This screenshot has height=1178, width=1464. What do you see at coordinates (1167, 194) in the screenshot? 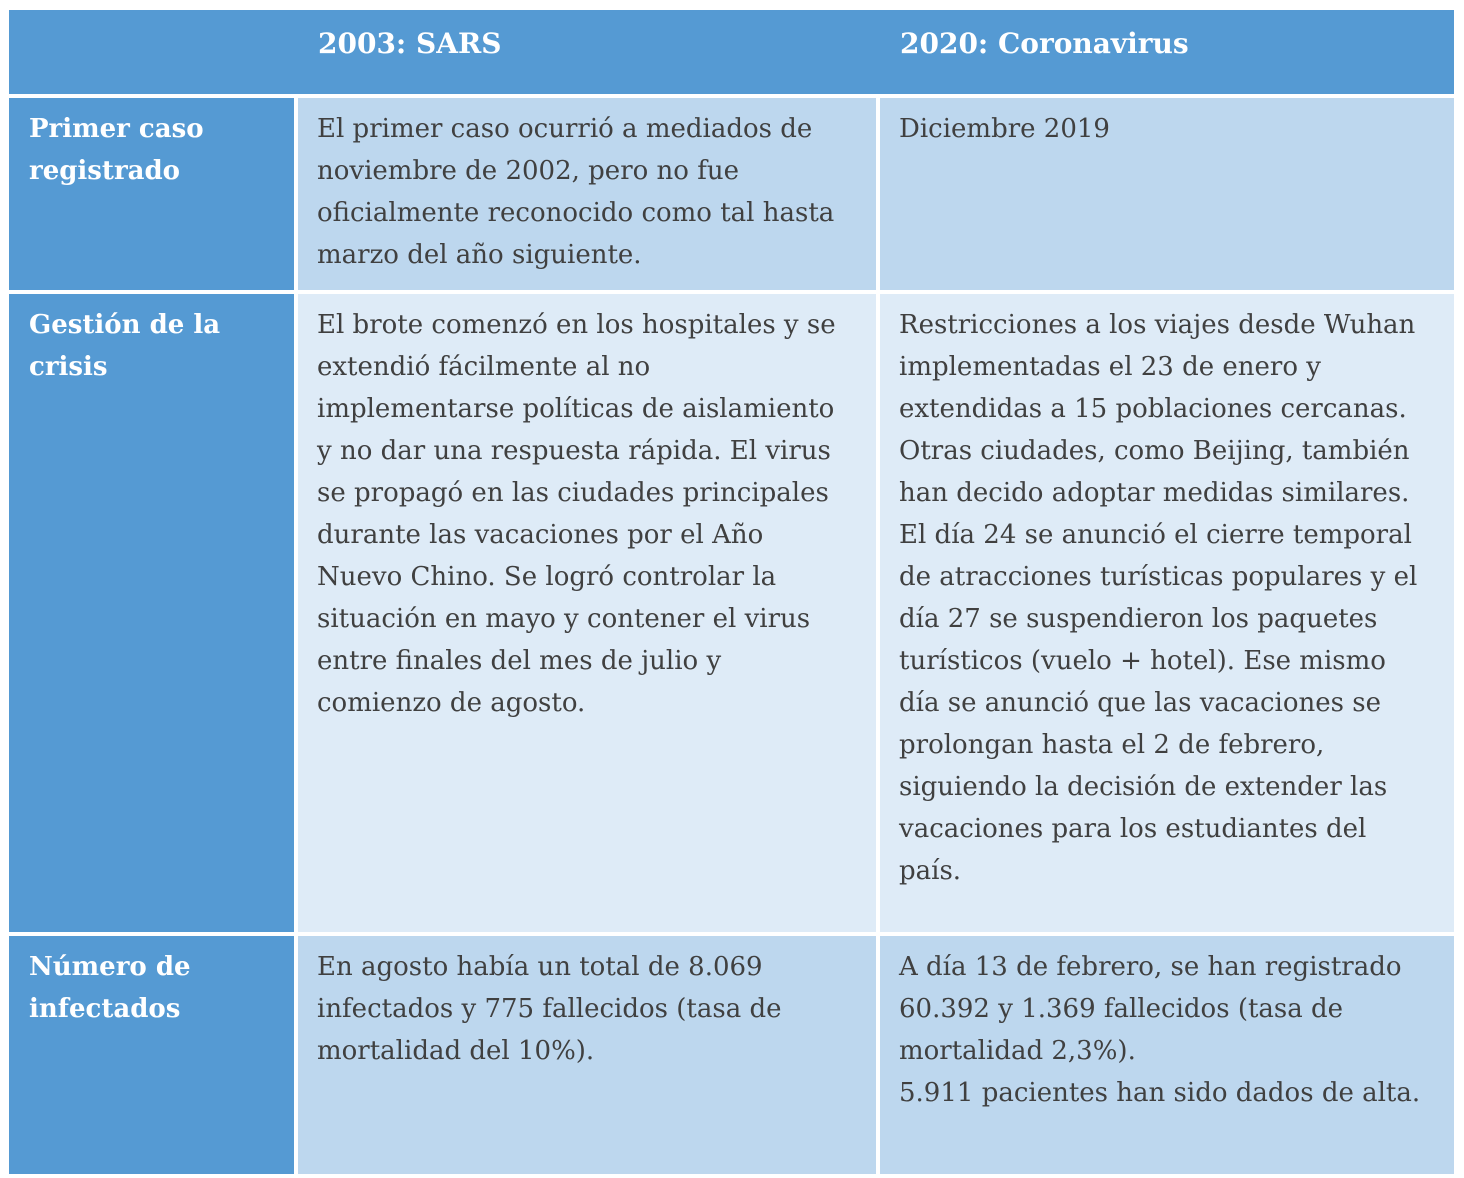
I see `cell-coronavirus-primer-caso: Diciembre 2019` at bounding box center [1167, 194].